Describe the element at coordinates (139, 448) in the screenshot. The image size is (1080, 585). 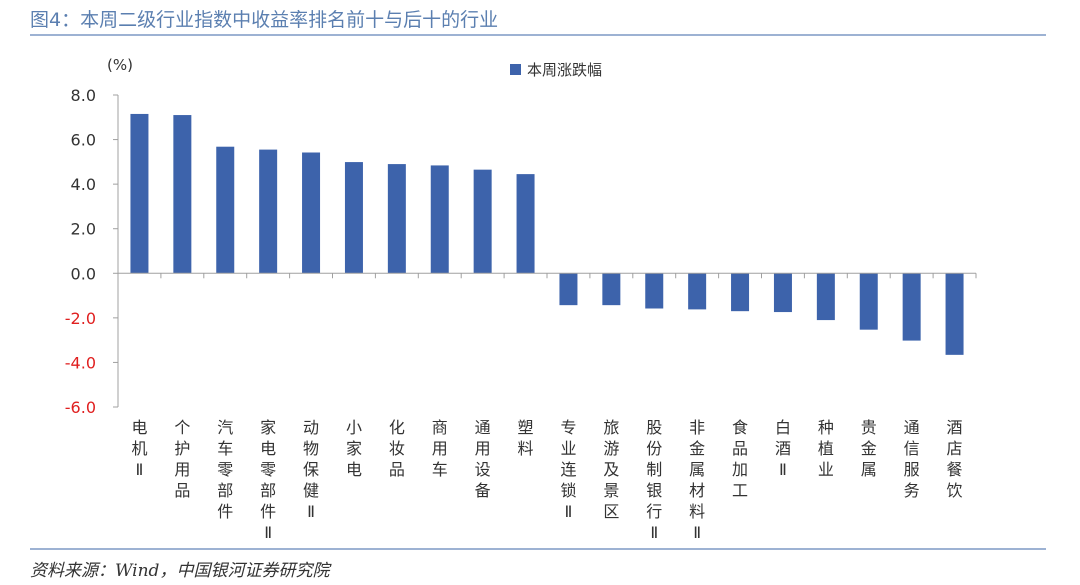
I see `x-category-label: 电机 Ⅱ` at that location.